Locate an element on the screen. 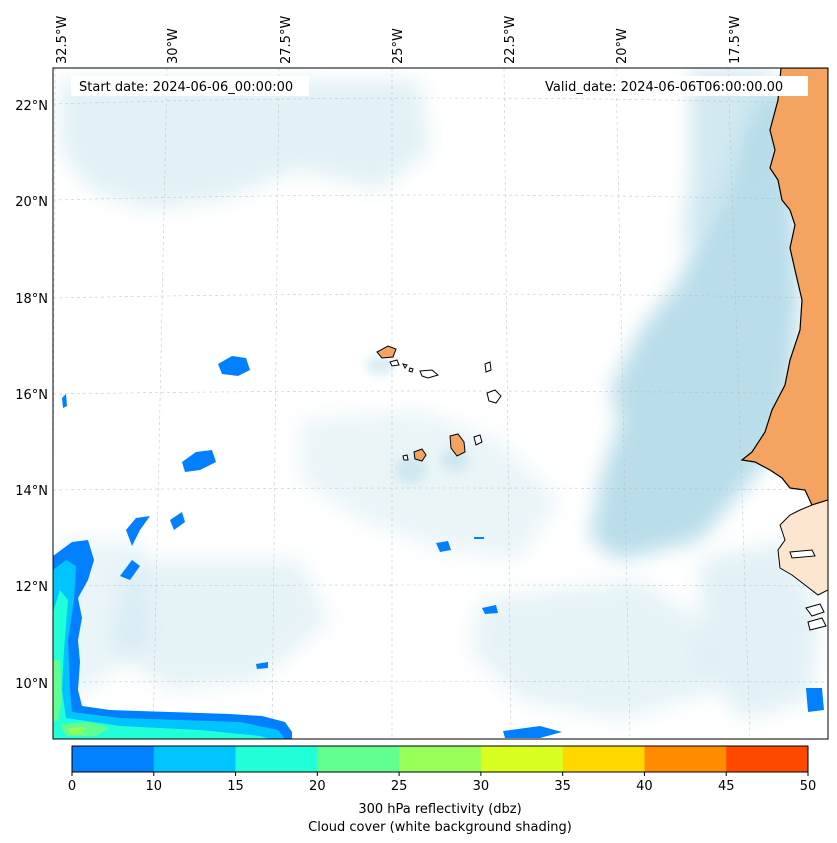  colorbar-tick-label: 50 is located at coordinates (808, 786).